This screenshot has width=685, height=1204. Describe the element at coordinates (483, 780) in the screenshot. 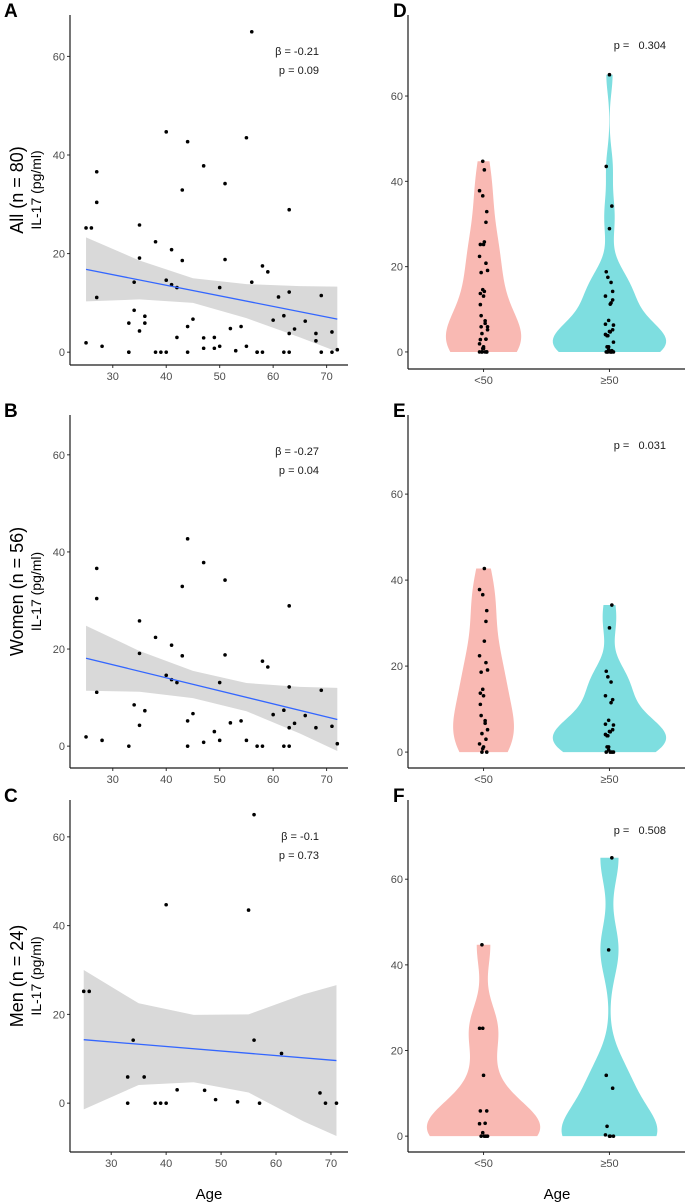

I see `x-tick-label: <50` at that location.